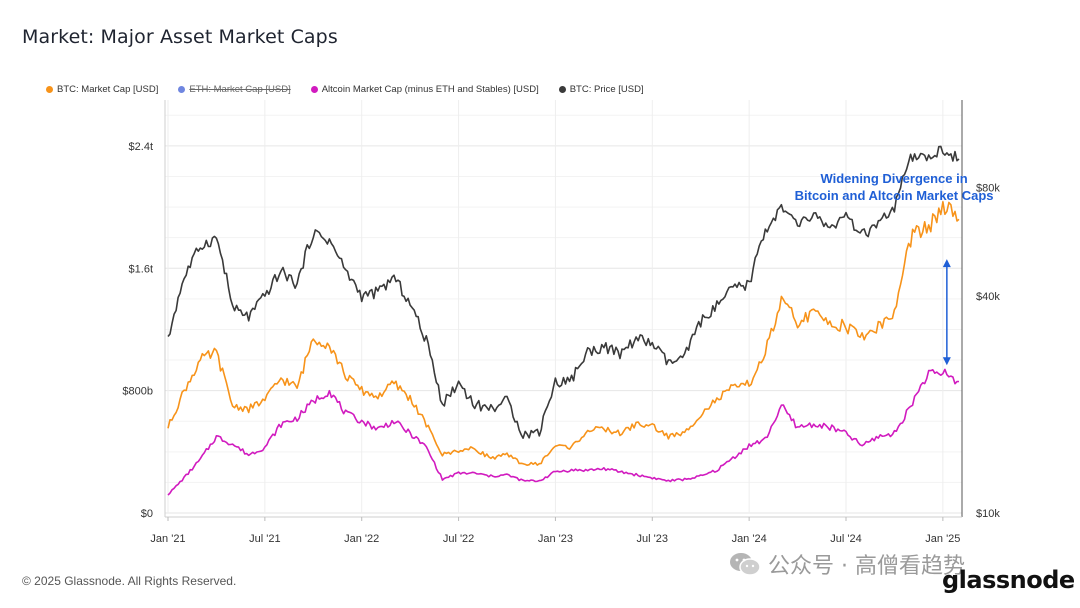  Describe the element at coordinates (562, 89) in the screenshot. I see `legend-dot-btc-price` at that location.